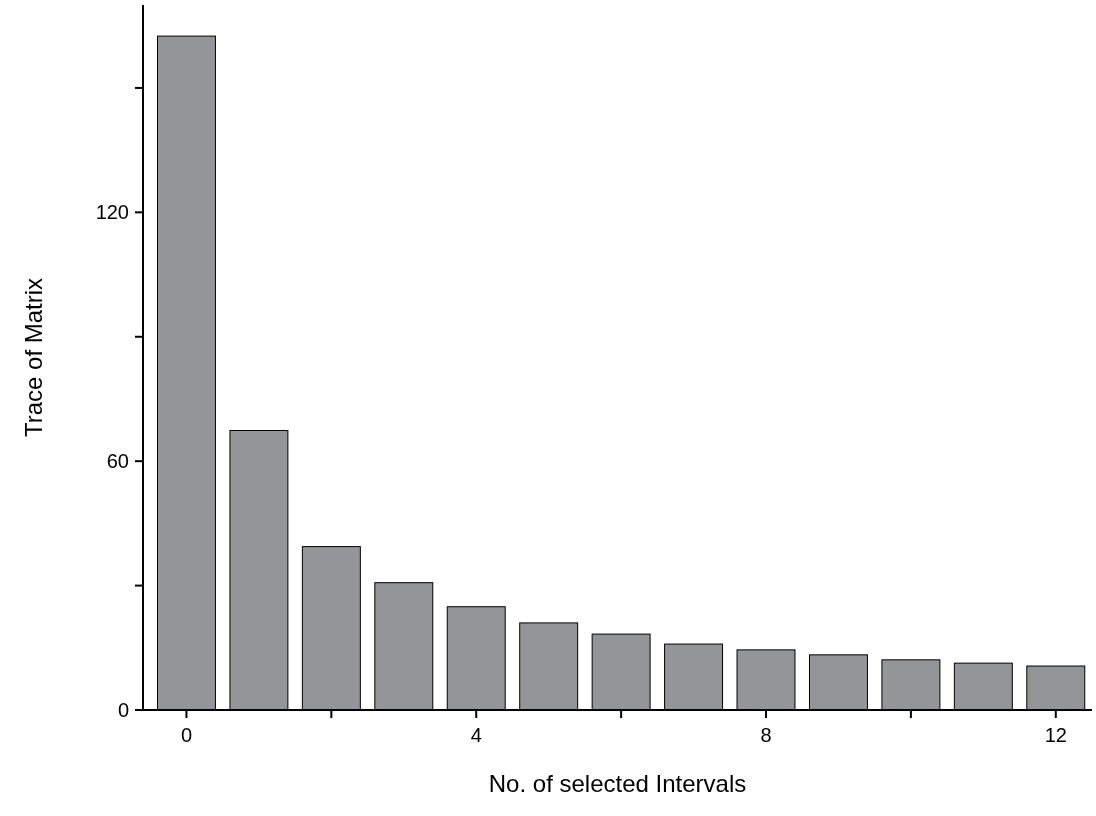 Image resolution: width=1096 pixels, height=816 pixels. What do you see at coordinates (33, 357) in the screenshot?
I see `y-axis-title: Trace of Matrix` at bounding box center [33, 357].